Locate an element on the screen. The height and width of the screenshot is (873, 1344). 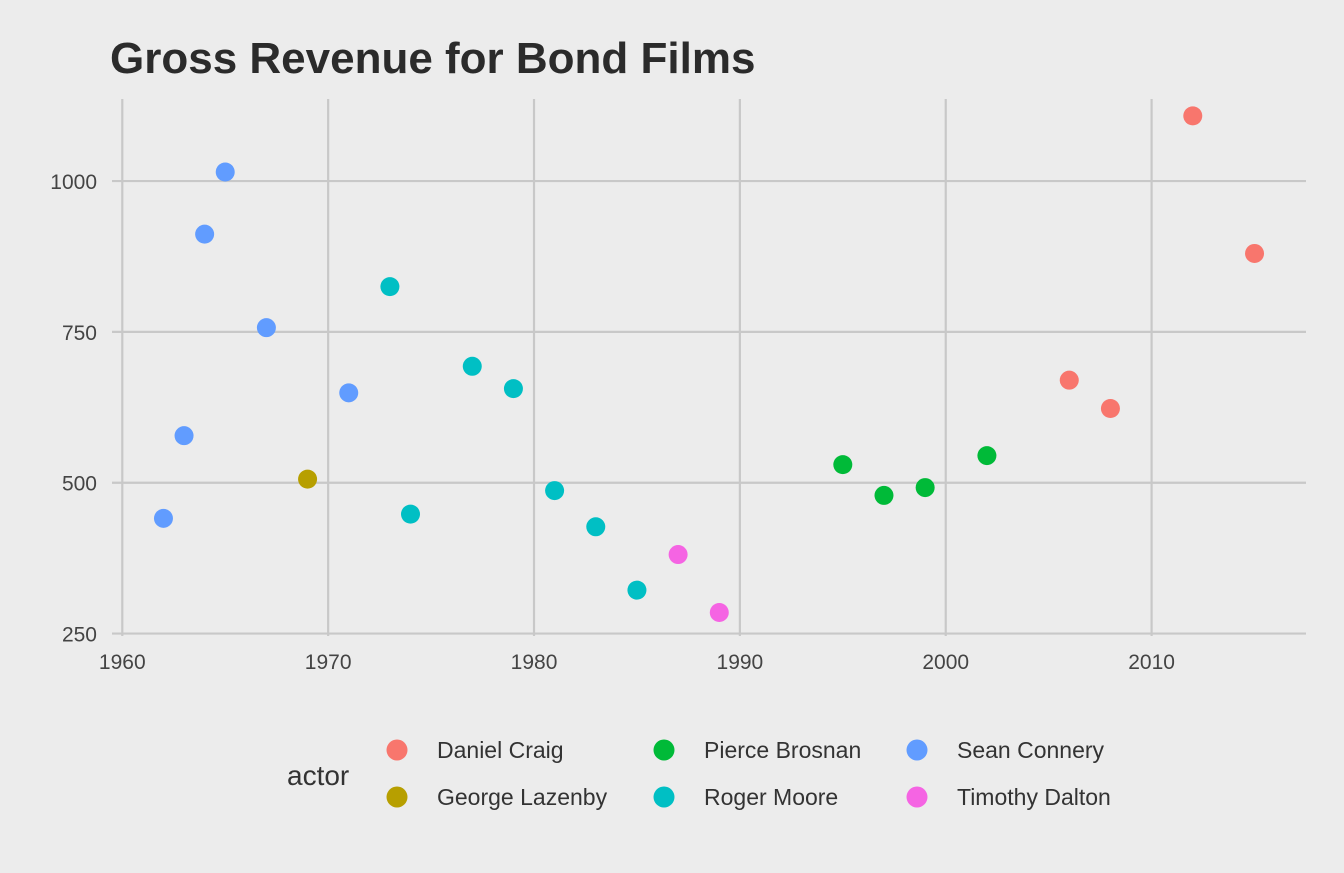
legend-label: Timothy Dalton is located at coordinates (1034, 797).